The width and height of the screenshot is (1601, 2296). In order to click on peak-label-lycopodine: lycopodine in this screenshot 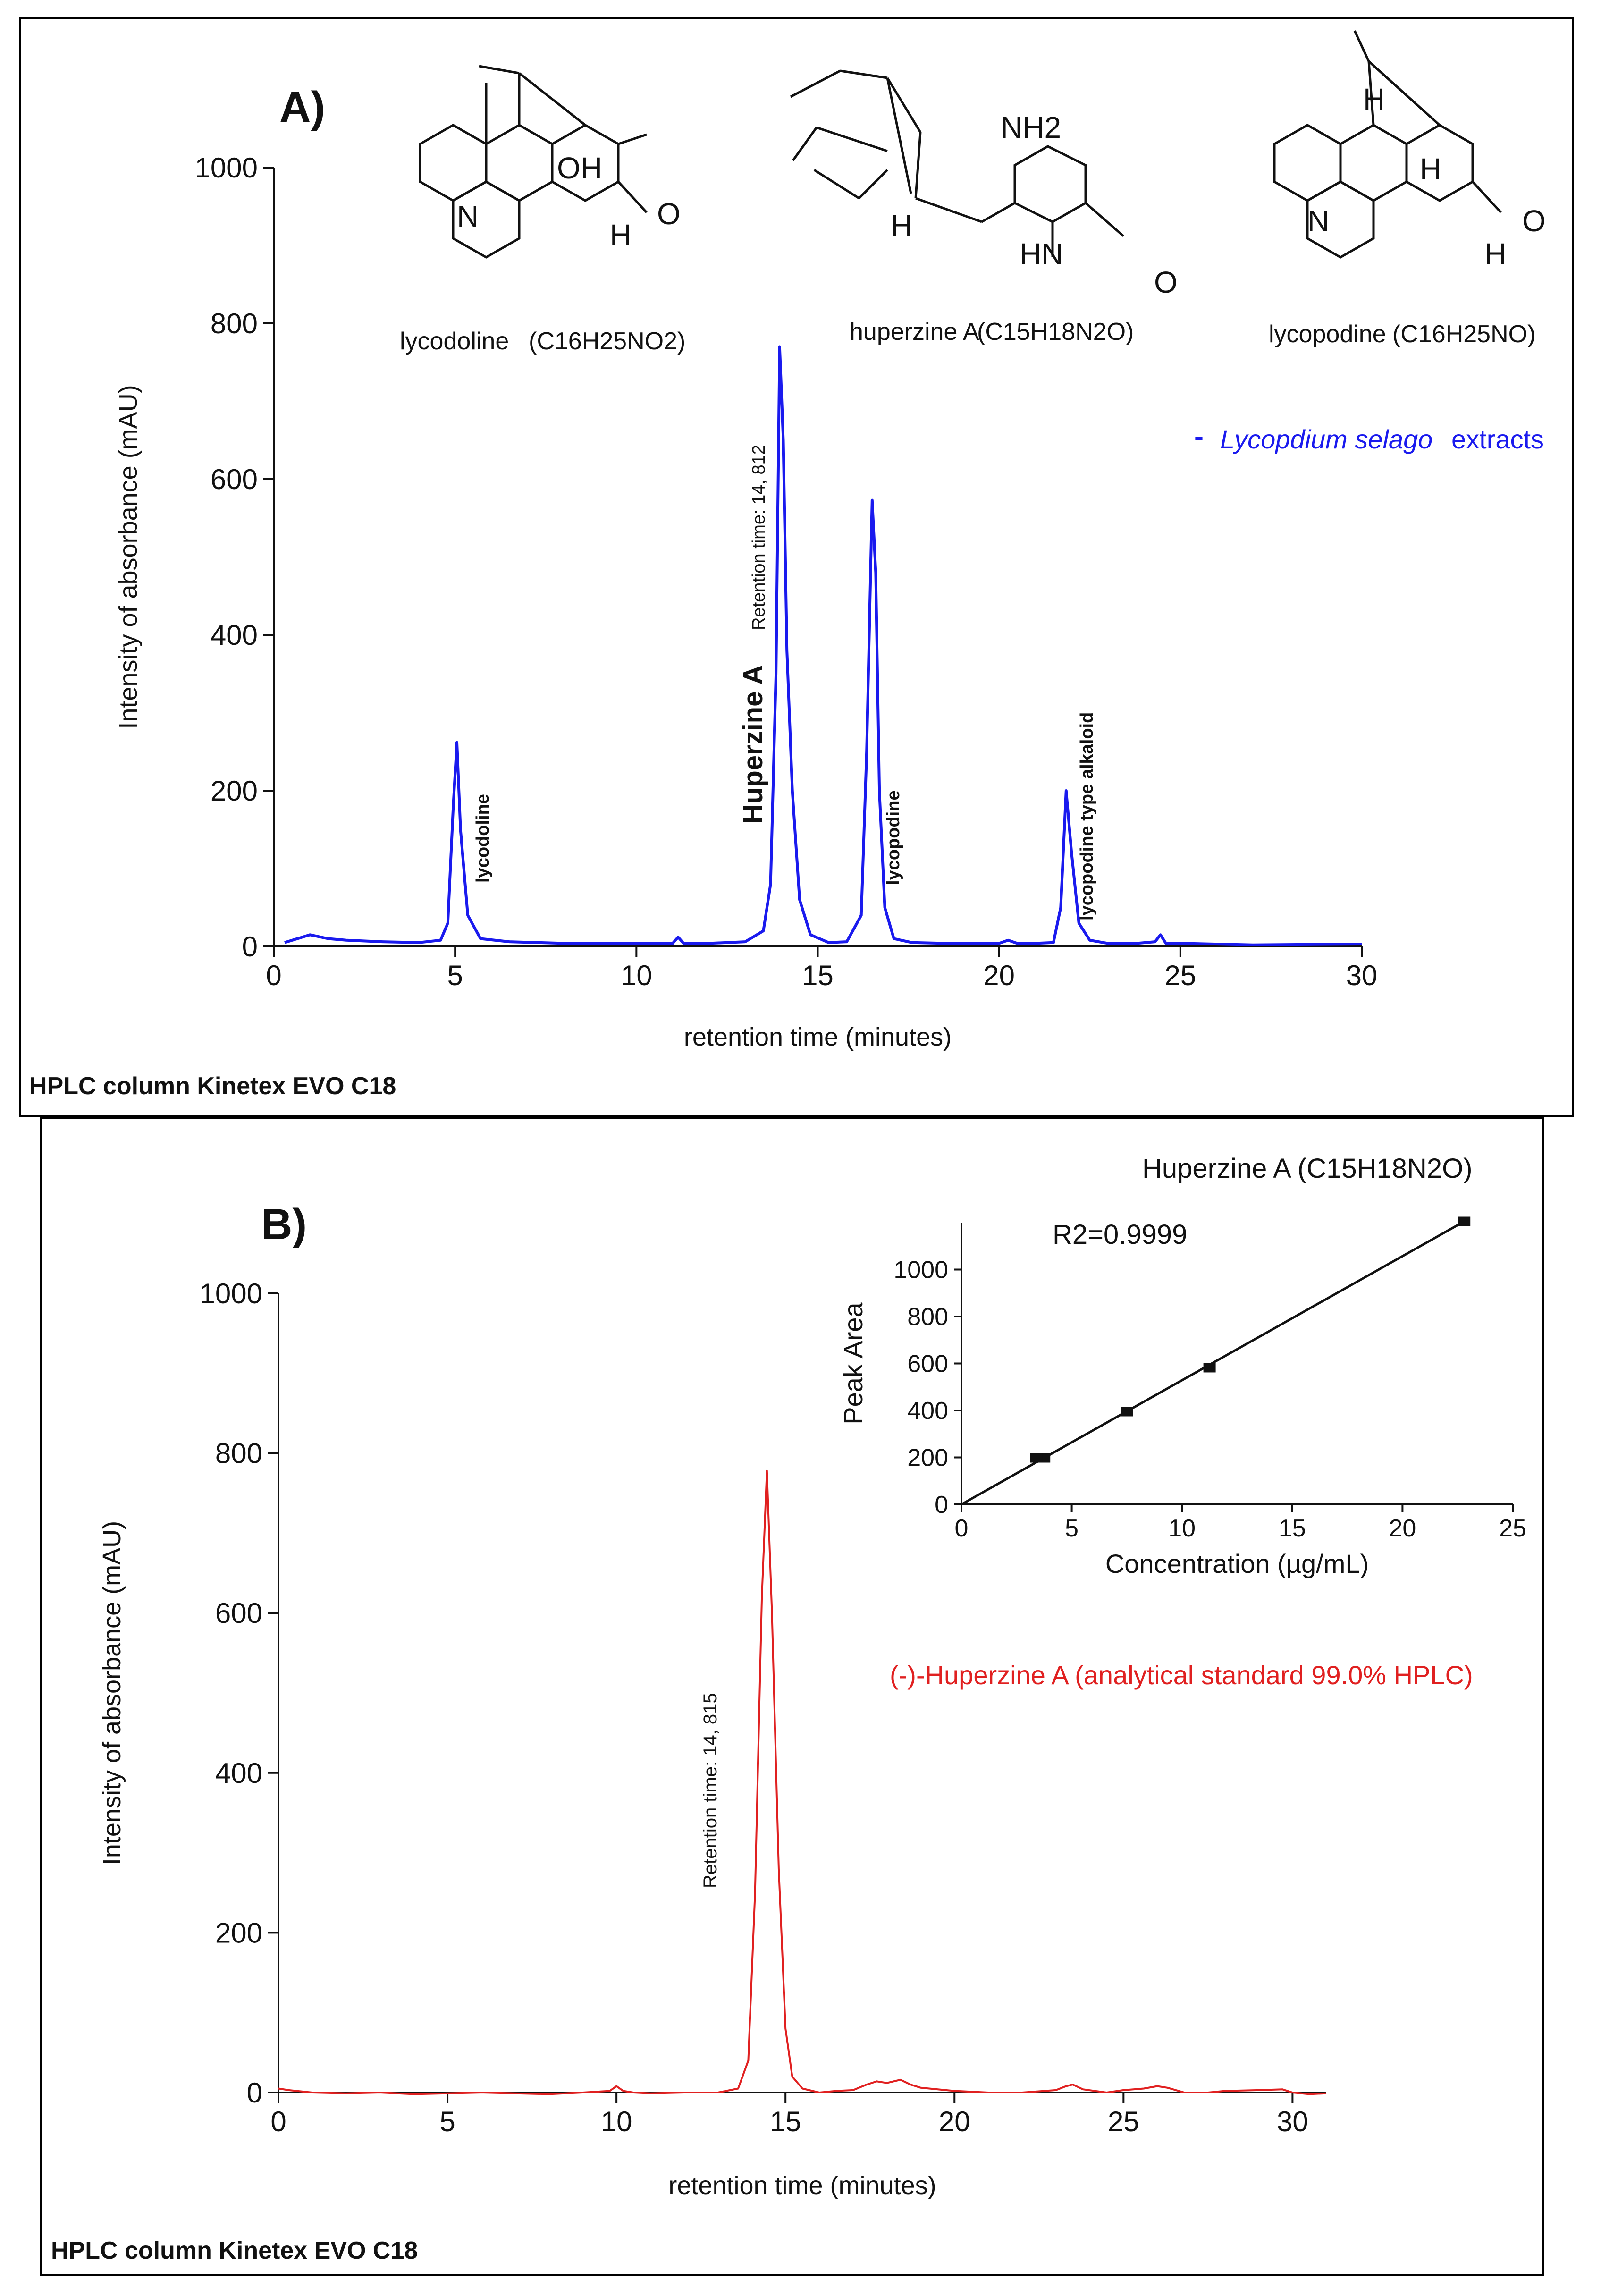, I will do `click(893, 837)`.